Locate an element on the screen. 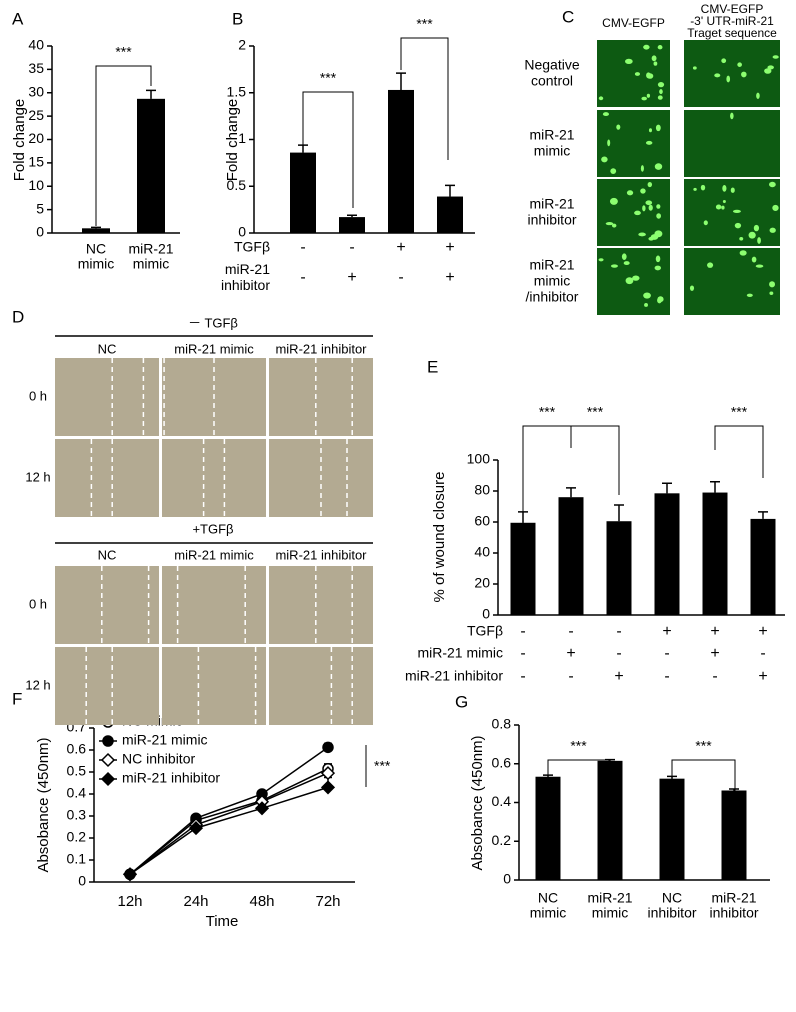 This screenshot has width=796, height=1012. x-tick-label: NC mimic is located at coordinates (96, 255).